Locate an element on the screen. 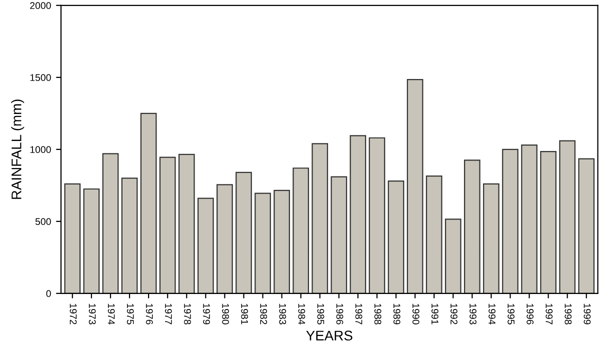  x-tick-label: 1993 is located at coordinates (473, 314).